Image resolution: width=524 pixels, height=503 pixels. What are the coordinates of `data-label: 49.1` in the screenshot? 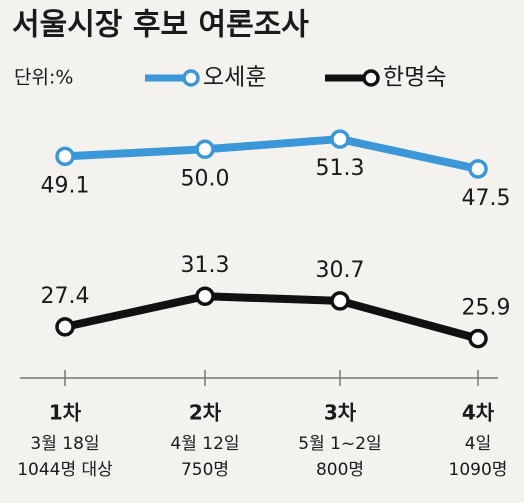 It's located at (65, 185).